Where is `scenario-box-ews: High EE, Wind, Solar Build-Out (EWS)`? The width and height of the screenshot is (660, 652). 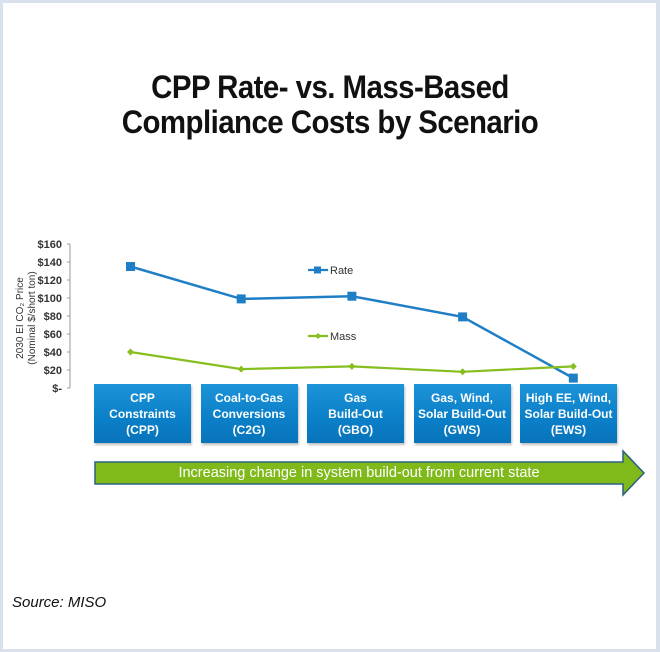
scenario-box-ews: High EE, Wind, Solar Build-Out (EWS) is located at coordinates (568, 413).